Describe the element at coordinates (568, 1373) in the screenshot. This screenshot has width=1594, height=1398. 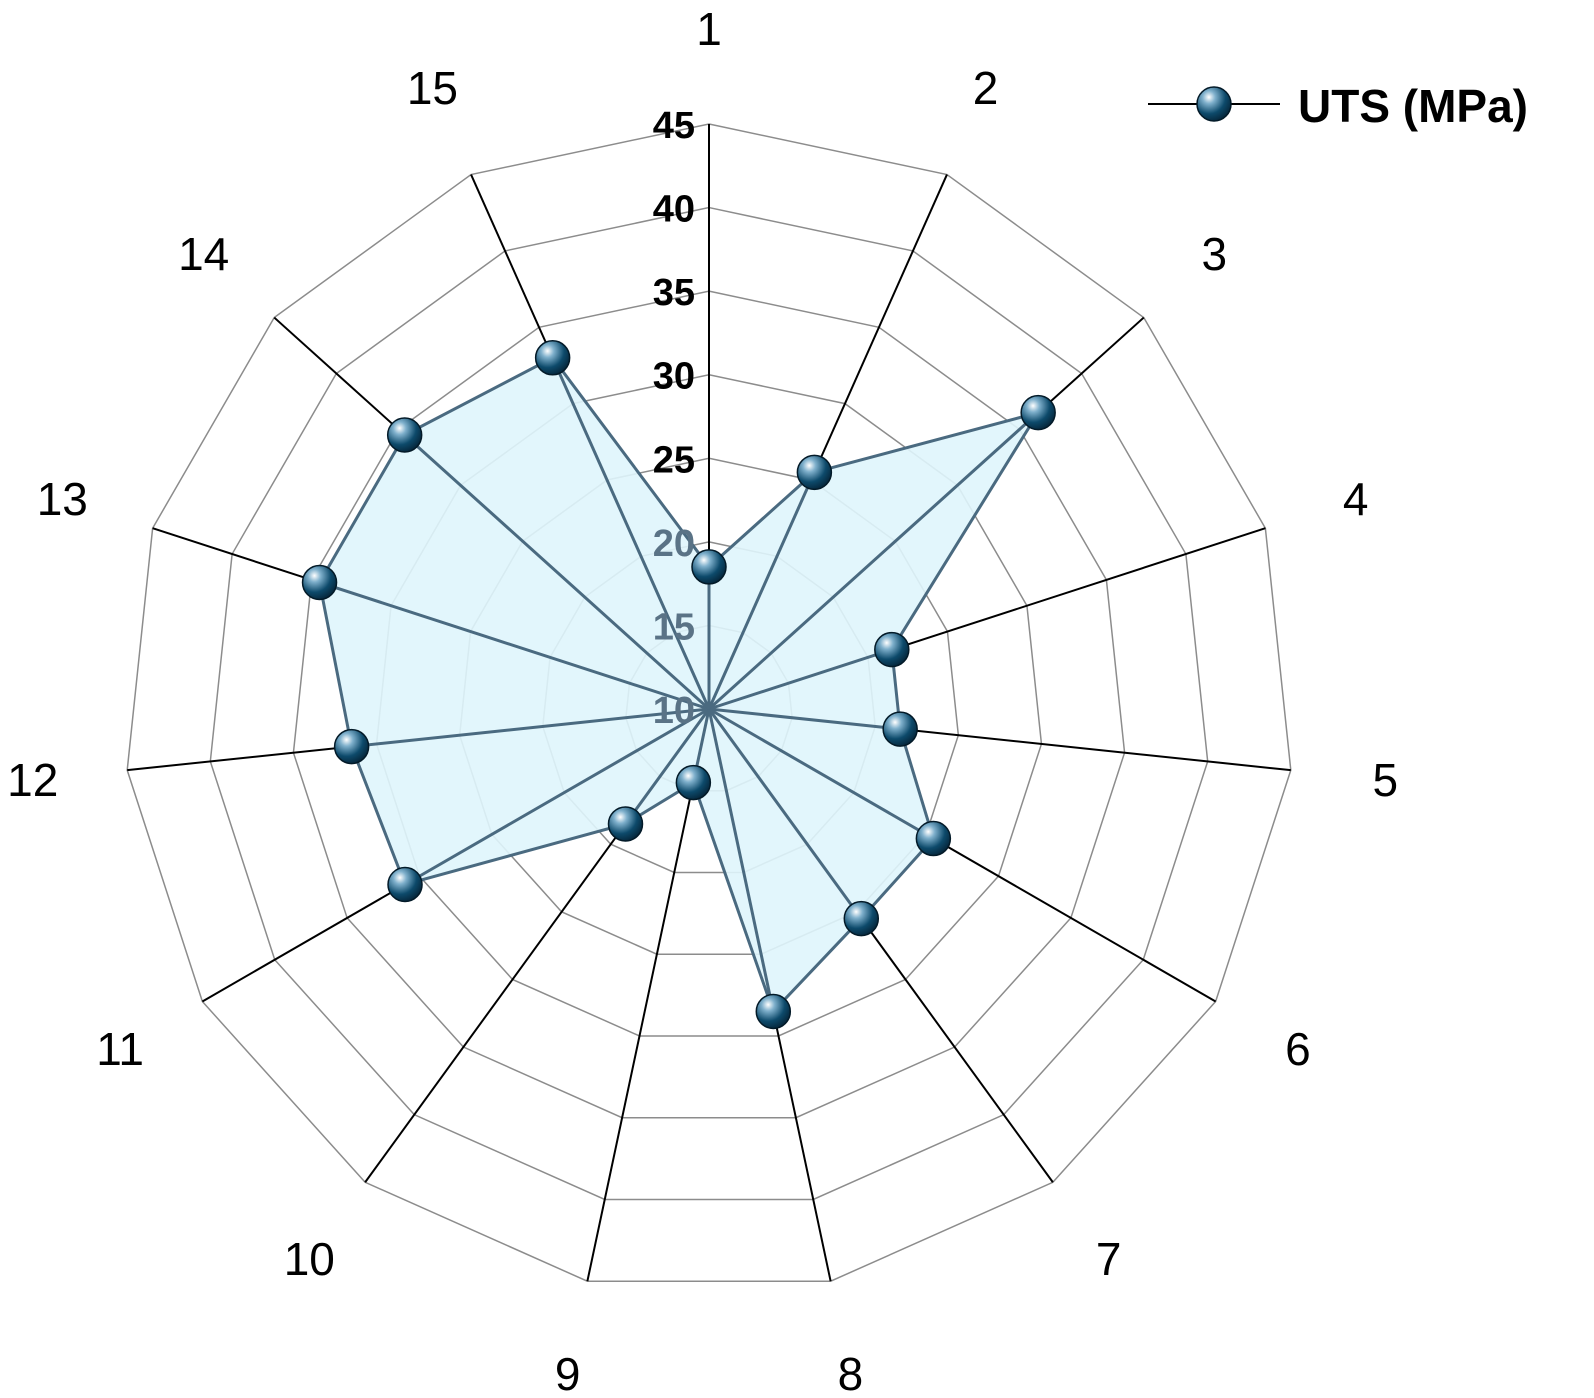
I see `category-label: 9` at that location.